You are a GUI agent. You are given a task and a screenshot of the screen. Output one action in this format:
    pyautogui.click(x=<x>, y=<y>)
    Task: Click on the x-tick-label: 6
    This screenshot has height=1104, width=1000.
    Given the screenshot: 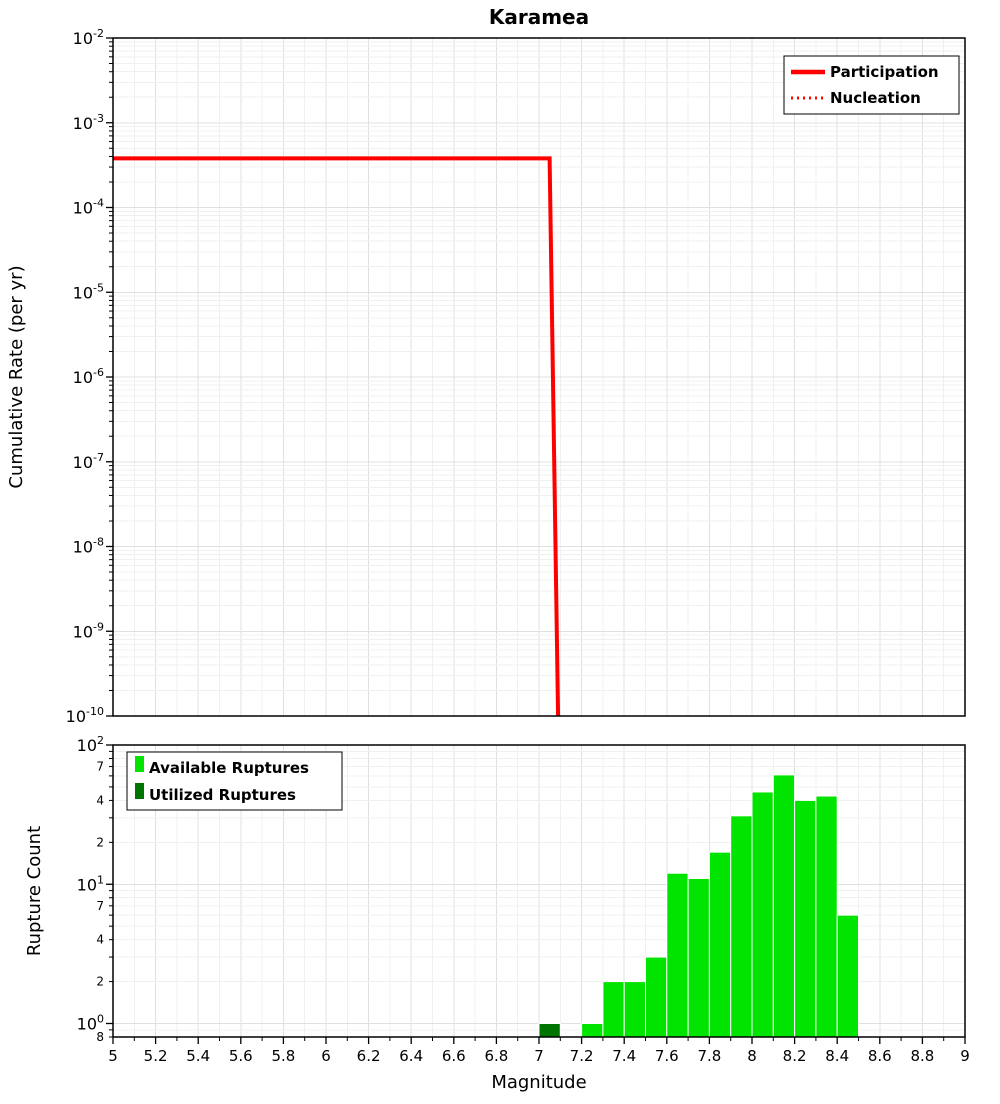 What is the action you would take?
    pyautogui.click(x=326, y=1056)
    